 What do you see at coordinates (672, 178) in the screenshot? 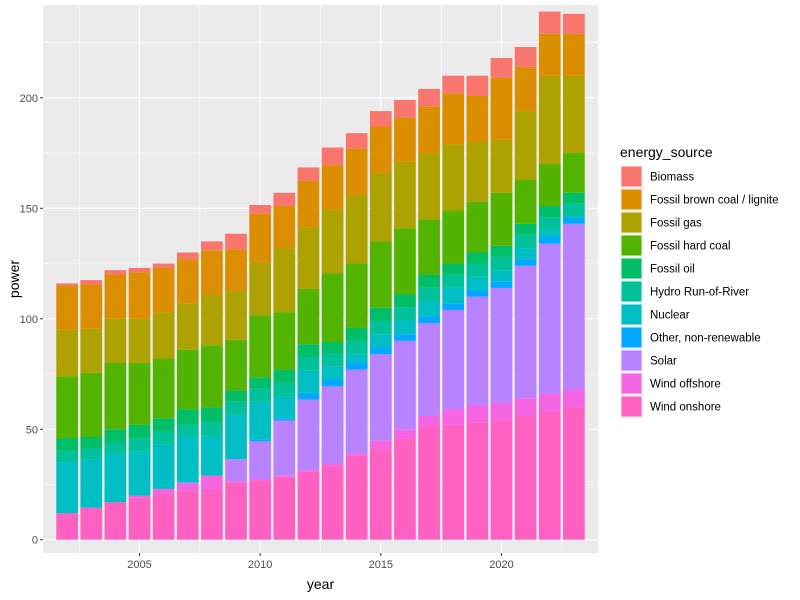
I see `legend-label: Biomass` at bounding box center [672, 178].